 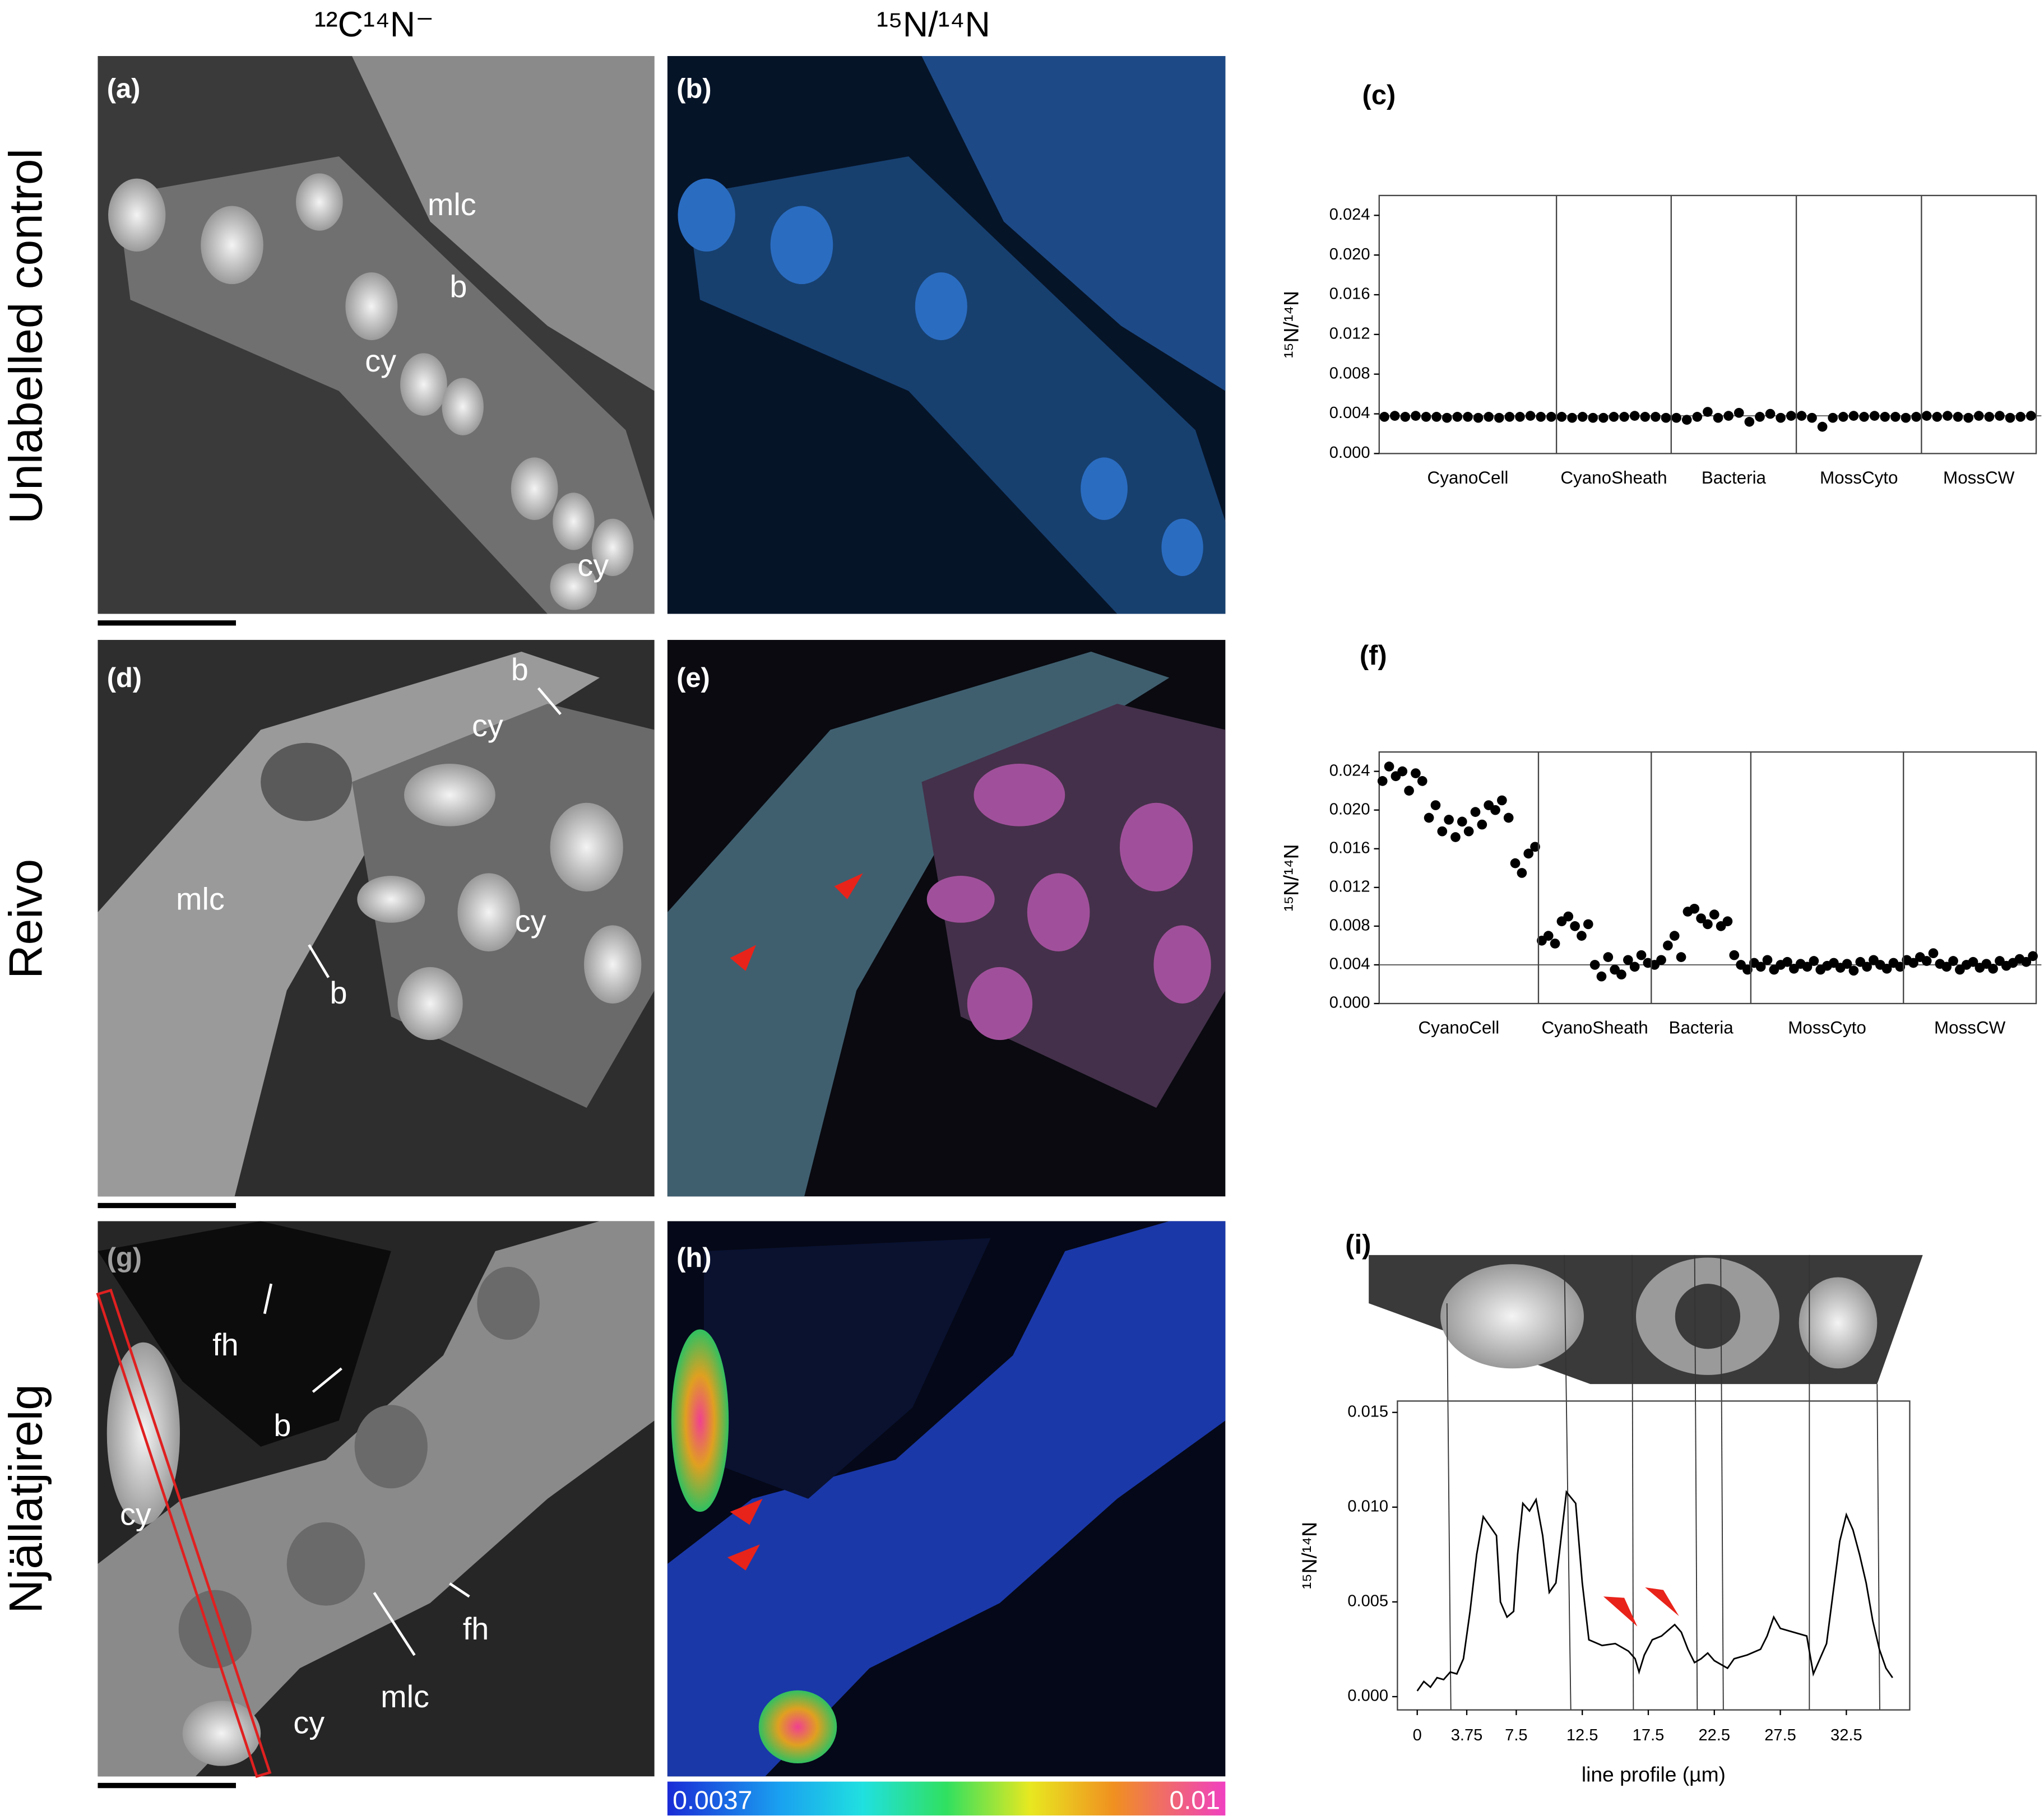 I want to click on column-header: ¹²C¹⁴N⁻, so click(x=374, y=24).